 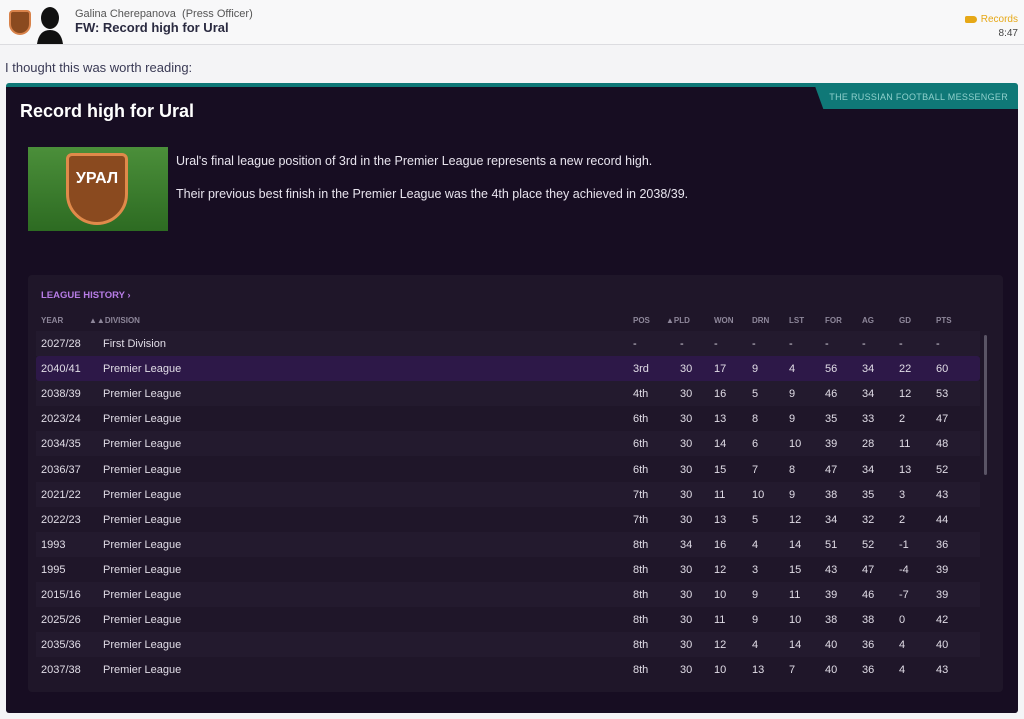 What do you see at coordinates (53, 544) in the screenshot?
I see `cell-year: 1993` at bounding box center [53, 544].